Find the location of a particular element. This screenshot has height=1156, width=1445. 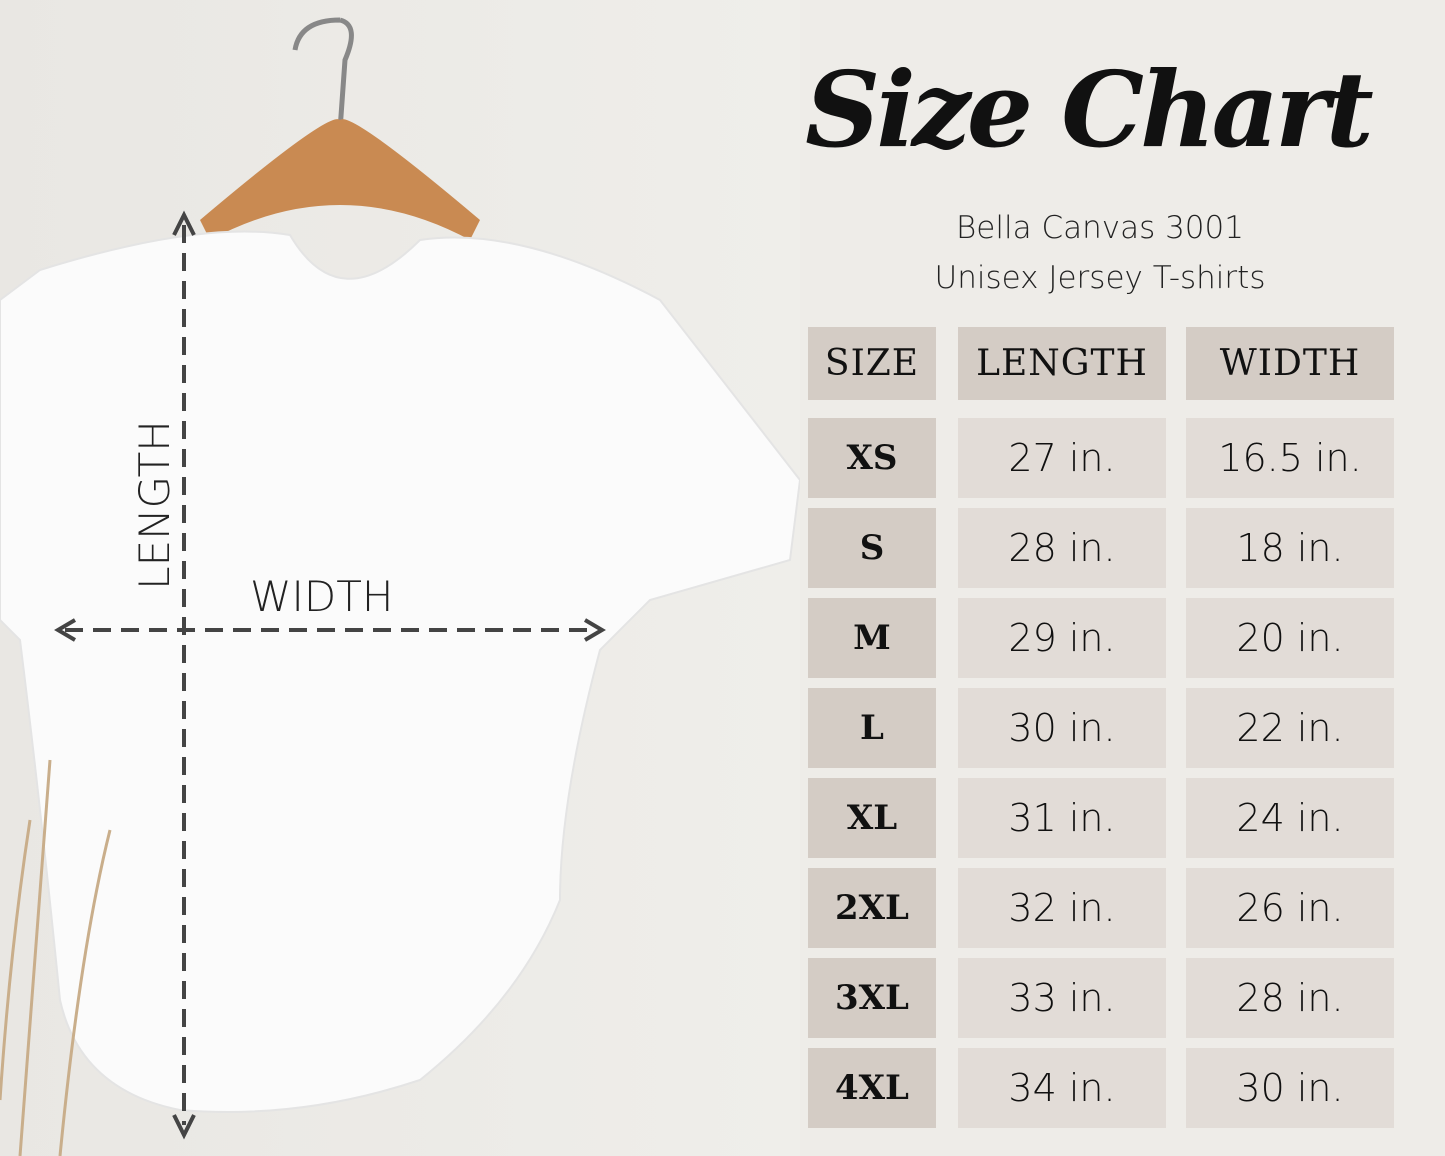

length-arrowheads is located at coordinates (184, 675).